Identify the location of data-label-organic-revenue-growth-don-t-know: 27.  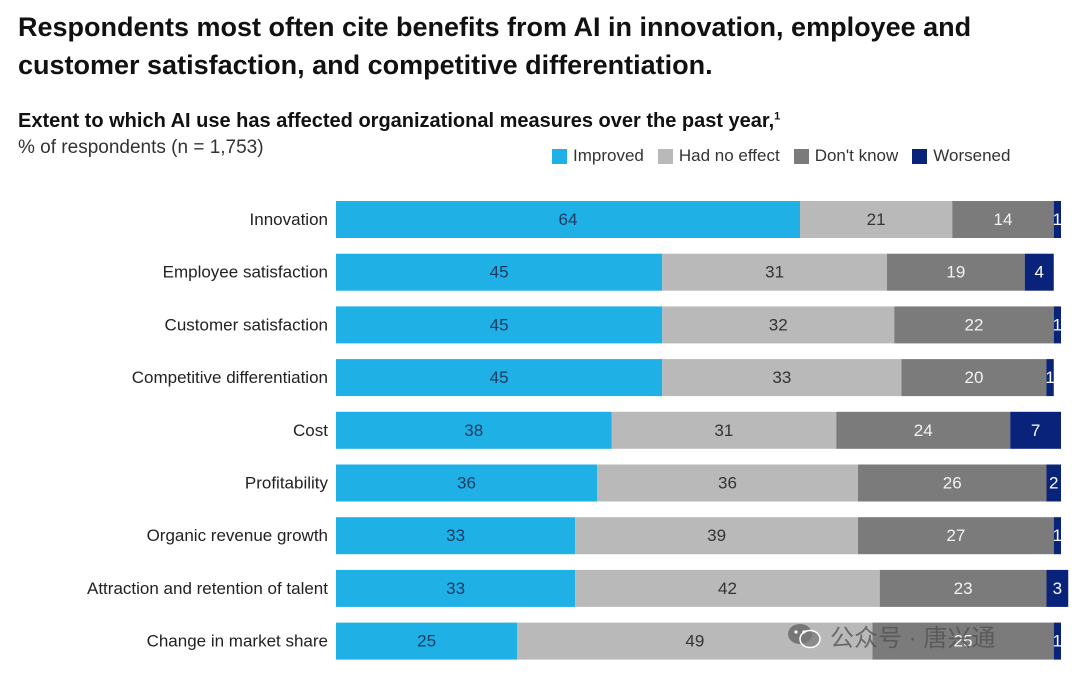
(955, 535).